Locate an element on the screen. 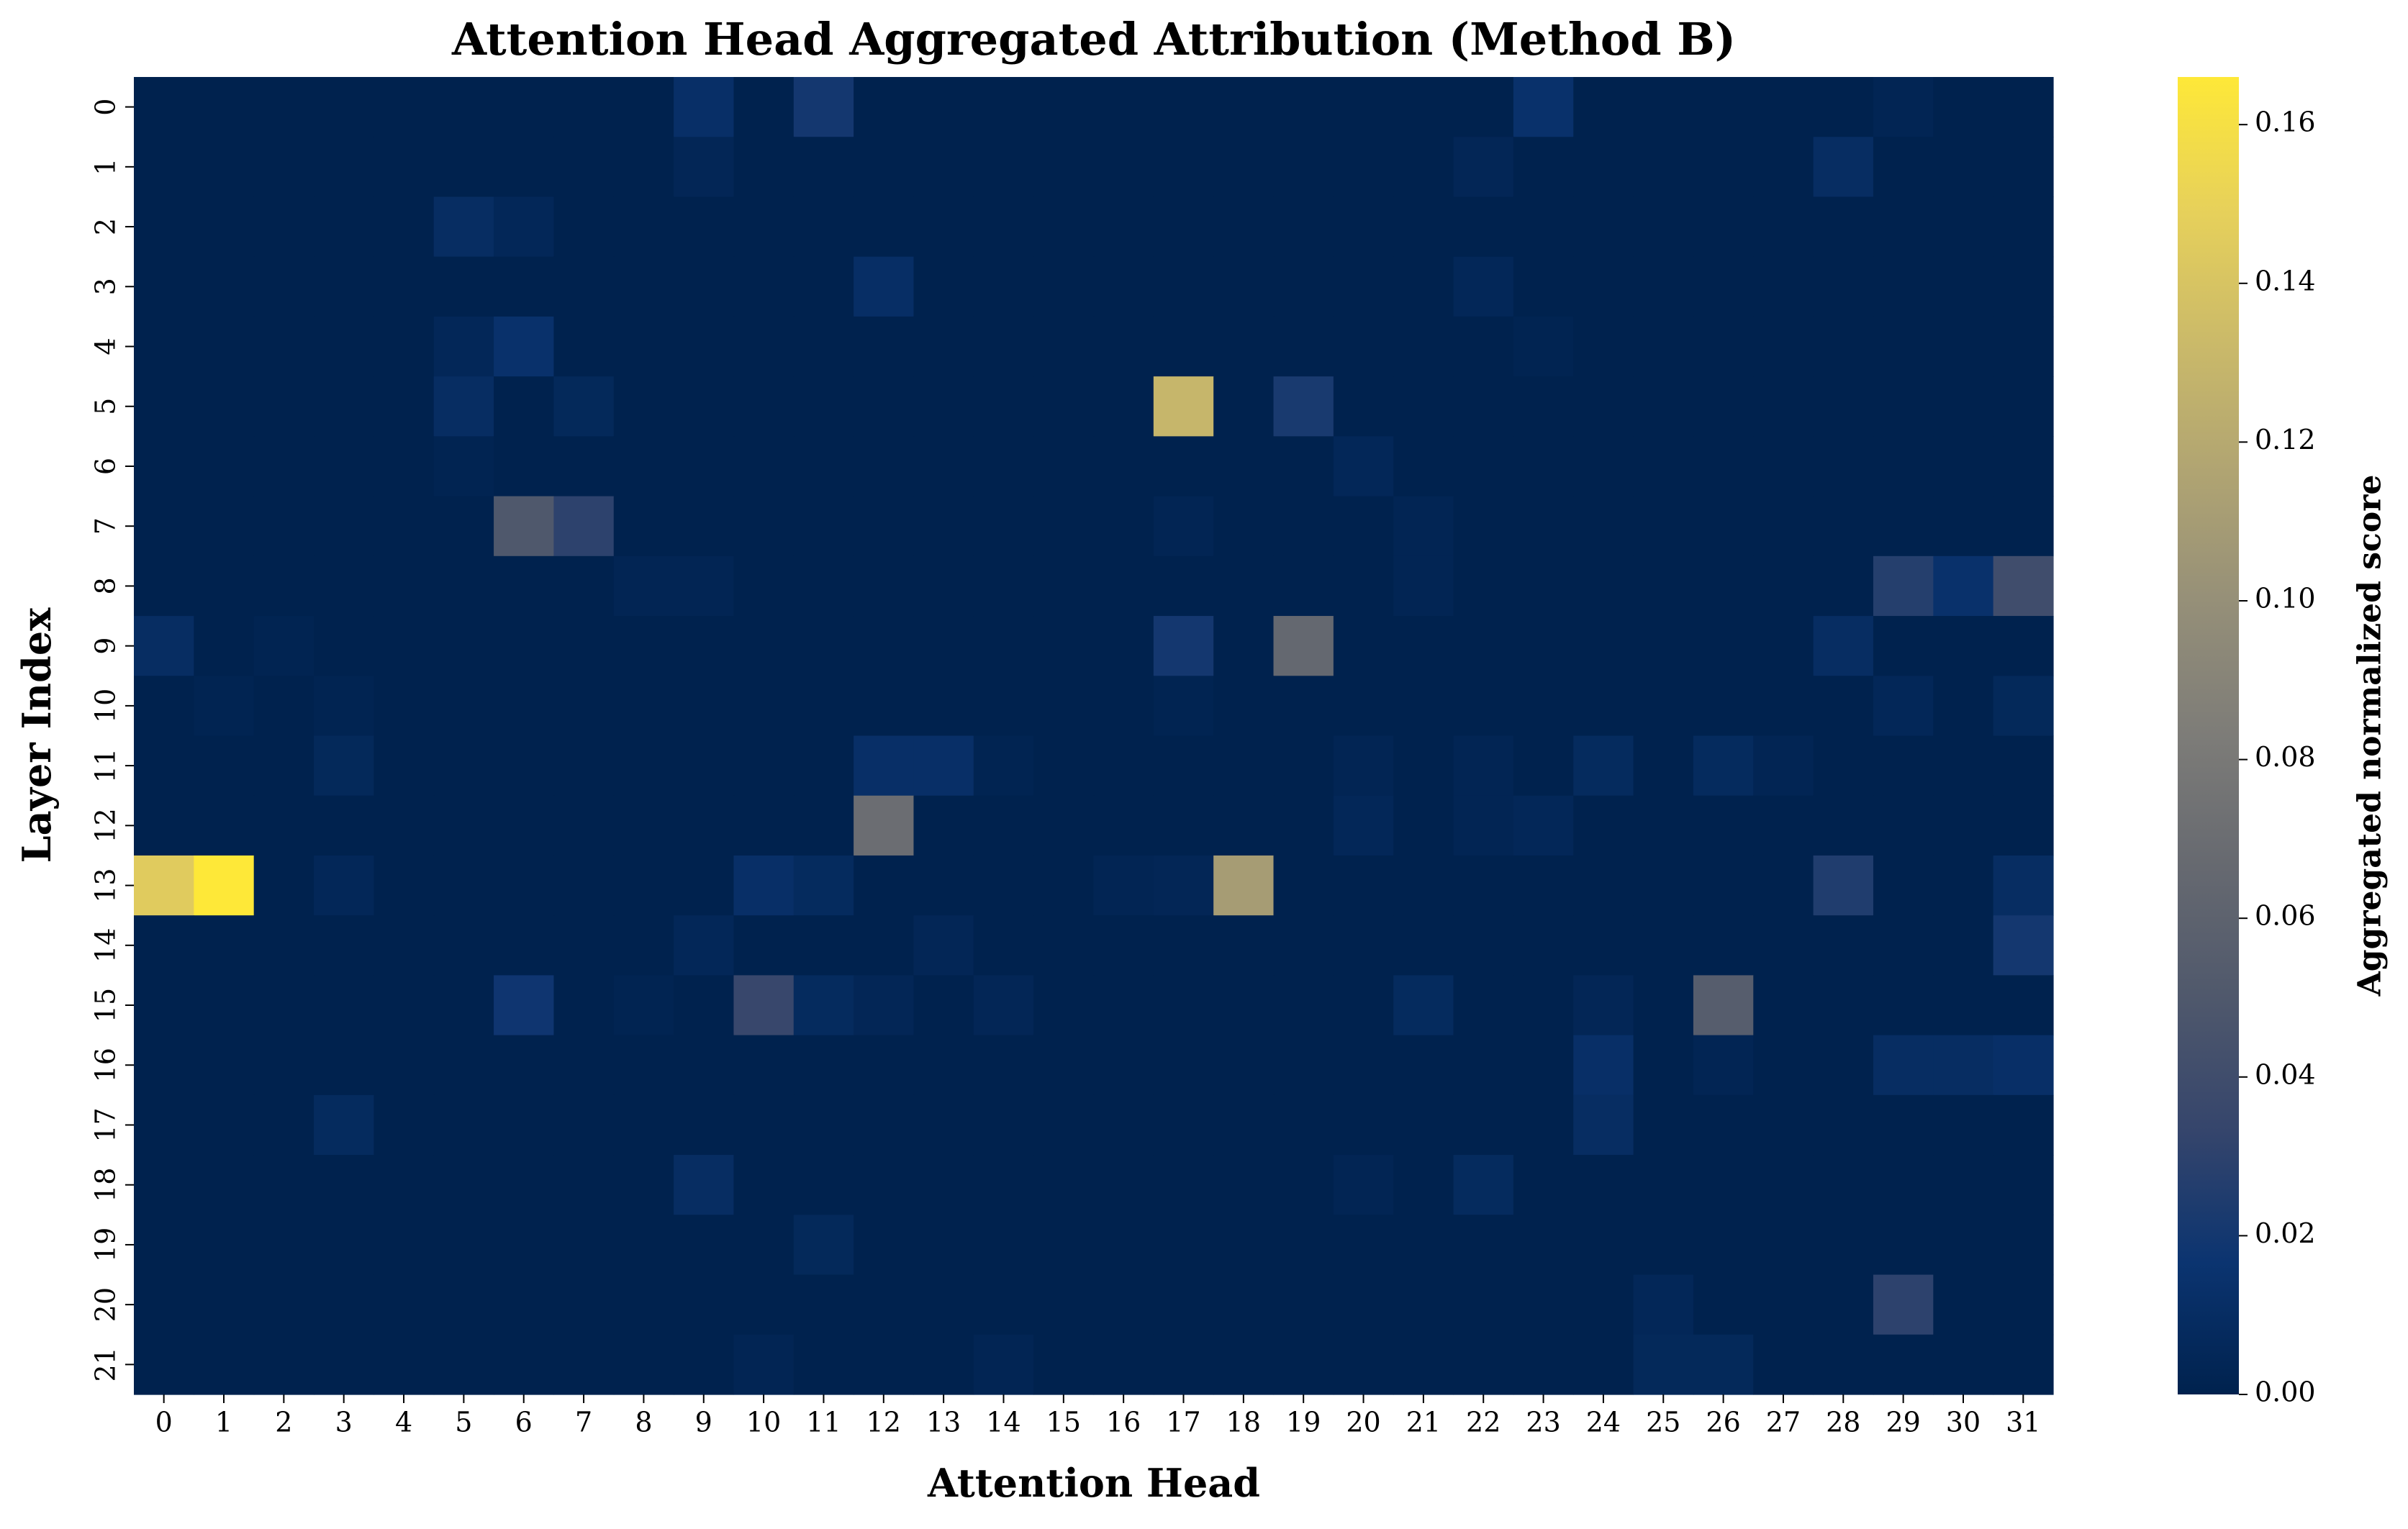 The image size is (2408, 1529). colorbar-tick-label: 0.10 is located at coordinates (2285, 598).